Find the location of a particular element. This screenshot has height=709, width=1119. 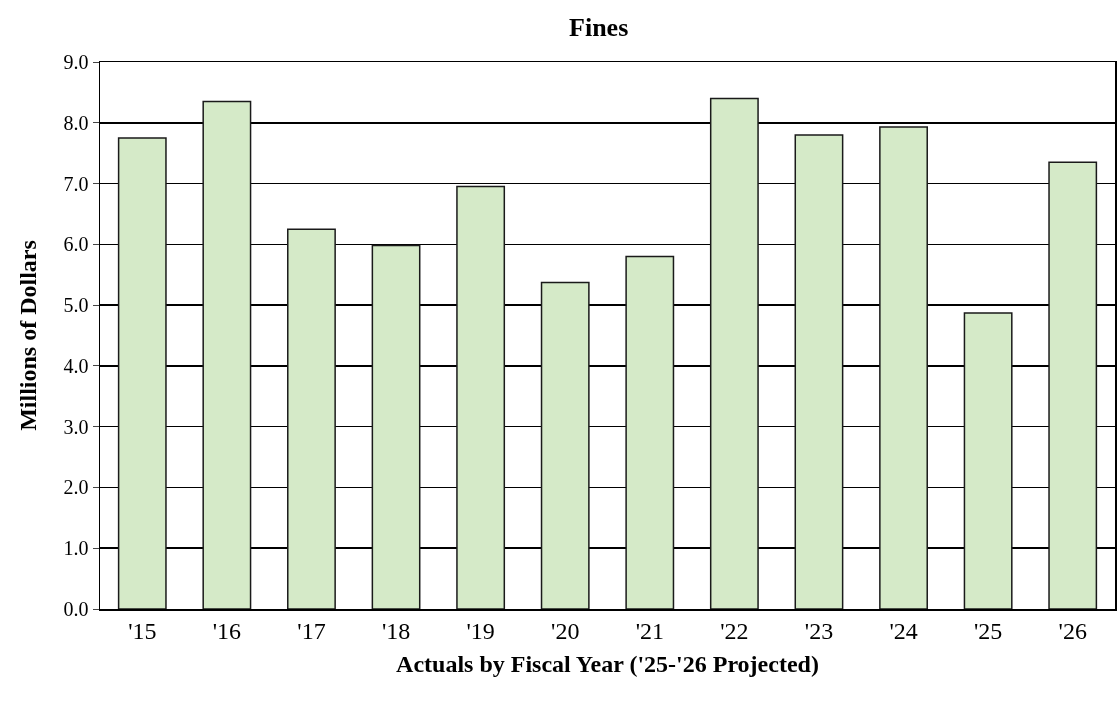

y-tick-label: 7.0 is located at coordinates (76, 183).